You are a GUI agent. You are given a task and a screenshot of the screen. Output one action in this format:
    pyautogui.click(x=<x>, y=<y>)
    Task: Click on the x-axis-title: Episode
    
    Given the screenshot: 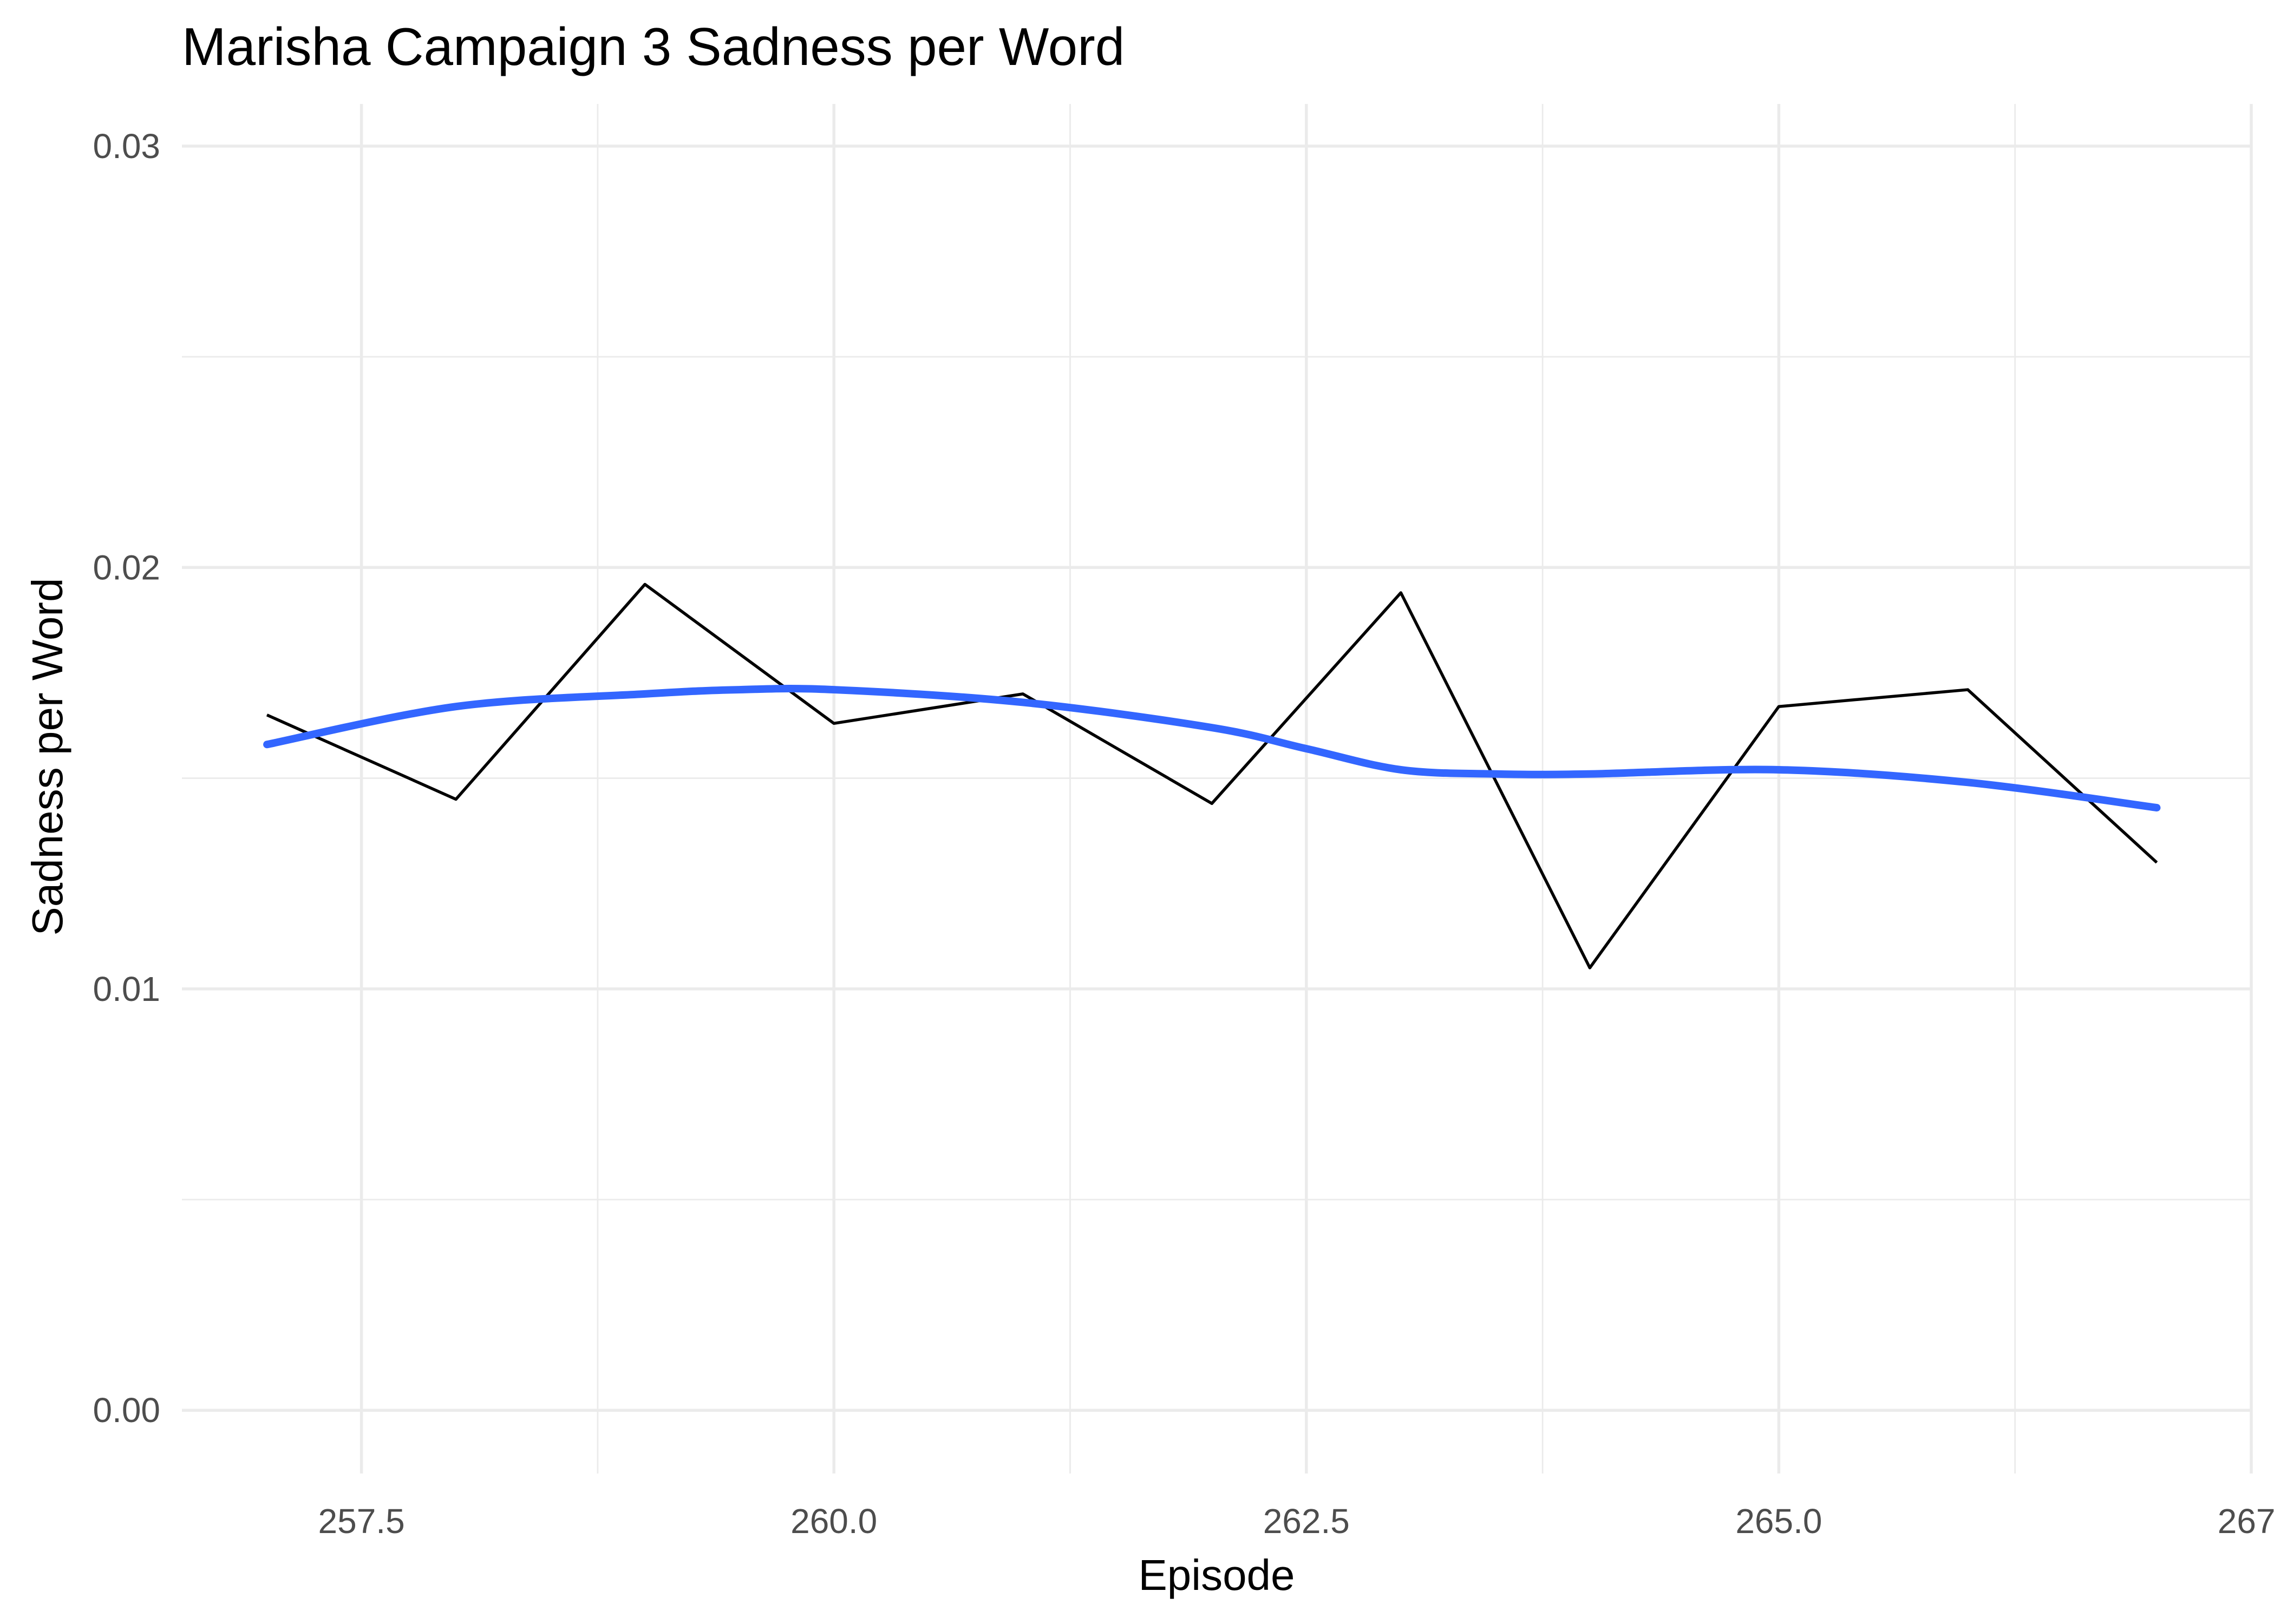 What is the action you would take?
    pyautogui.click(x=1216, y=1575)
    